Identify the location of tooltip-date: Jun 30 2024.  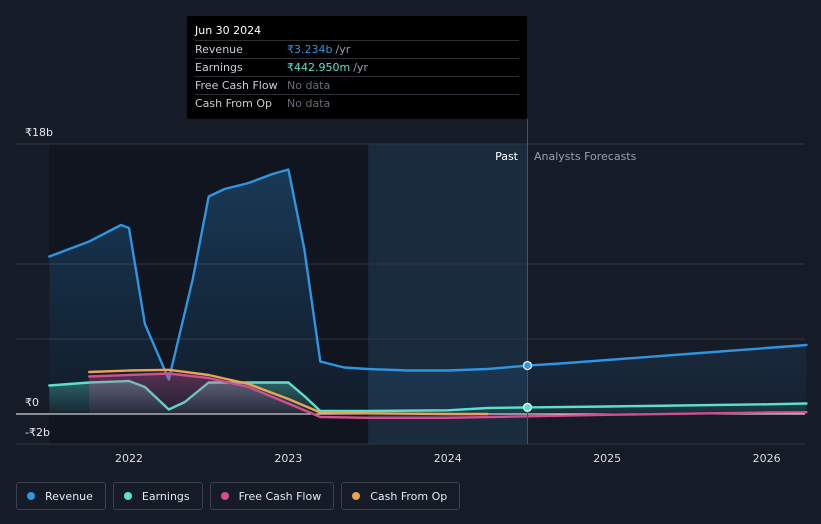
(228, 30).